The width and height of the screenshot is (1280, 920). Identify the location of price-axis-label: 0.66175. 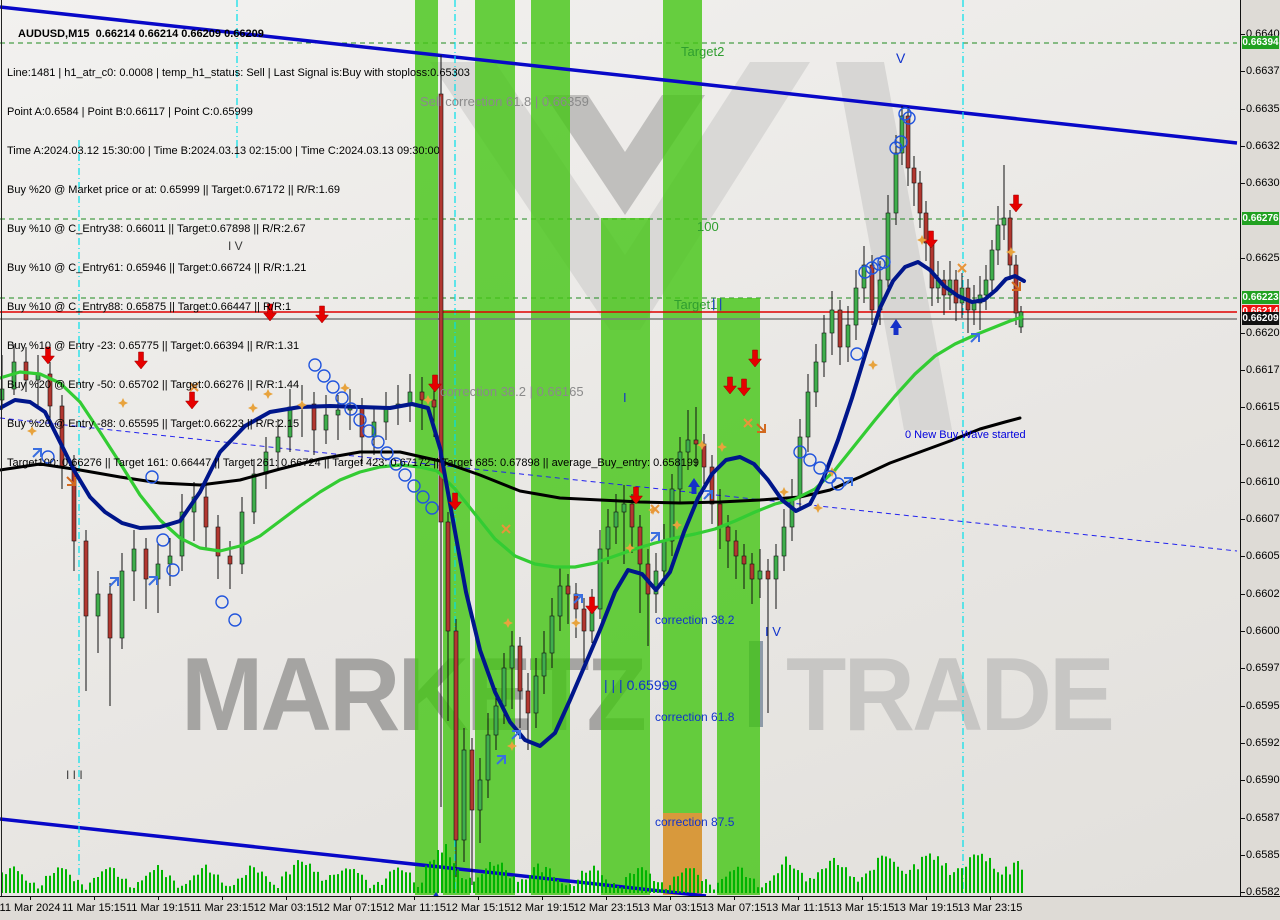
(1263, 370).